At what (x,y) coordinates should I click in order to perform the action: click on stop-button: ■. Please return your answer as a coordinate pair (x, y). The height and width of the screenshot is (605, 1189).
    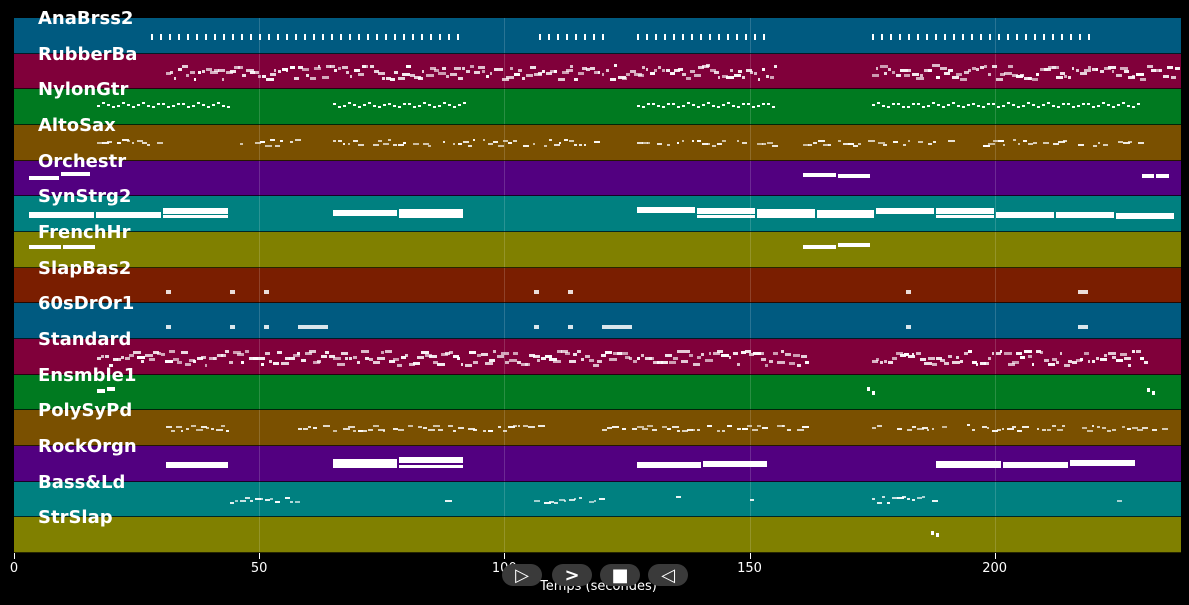
    Looking at the image, I should click on (620, 575).